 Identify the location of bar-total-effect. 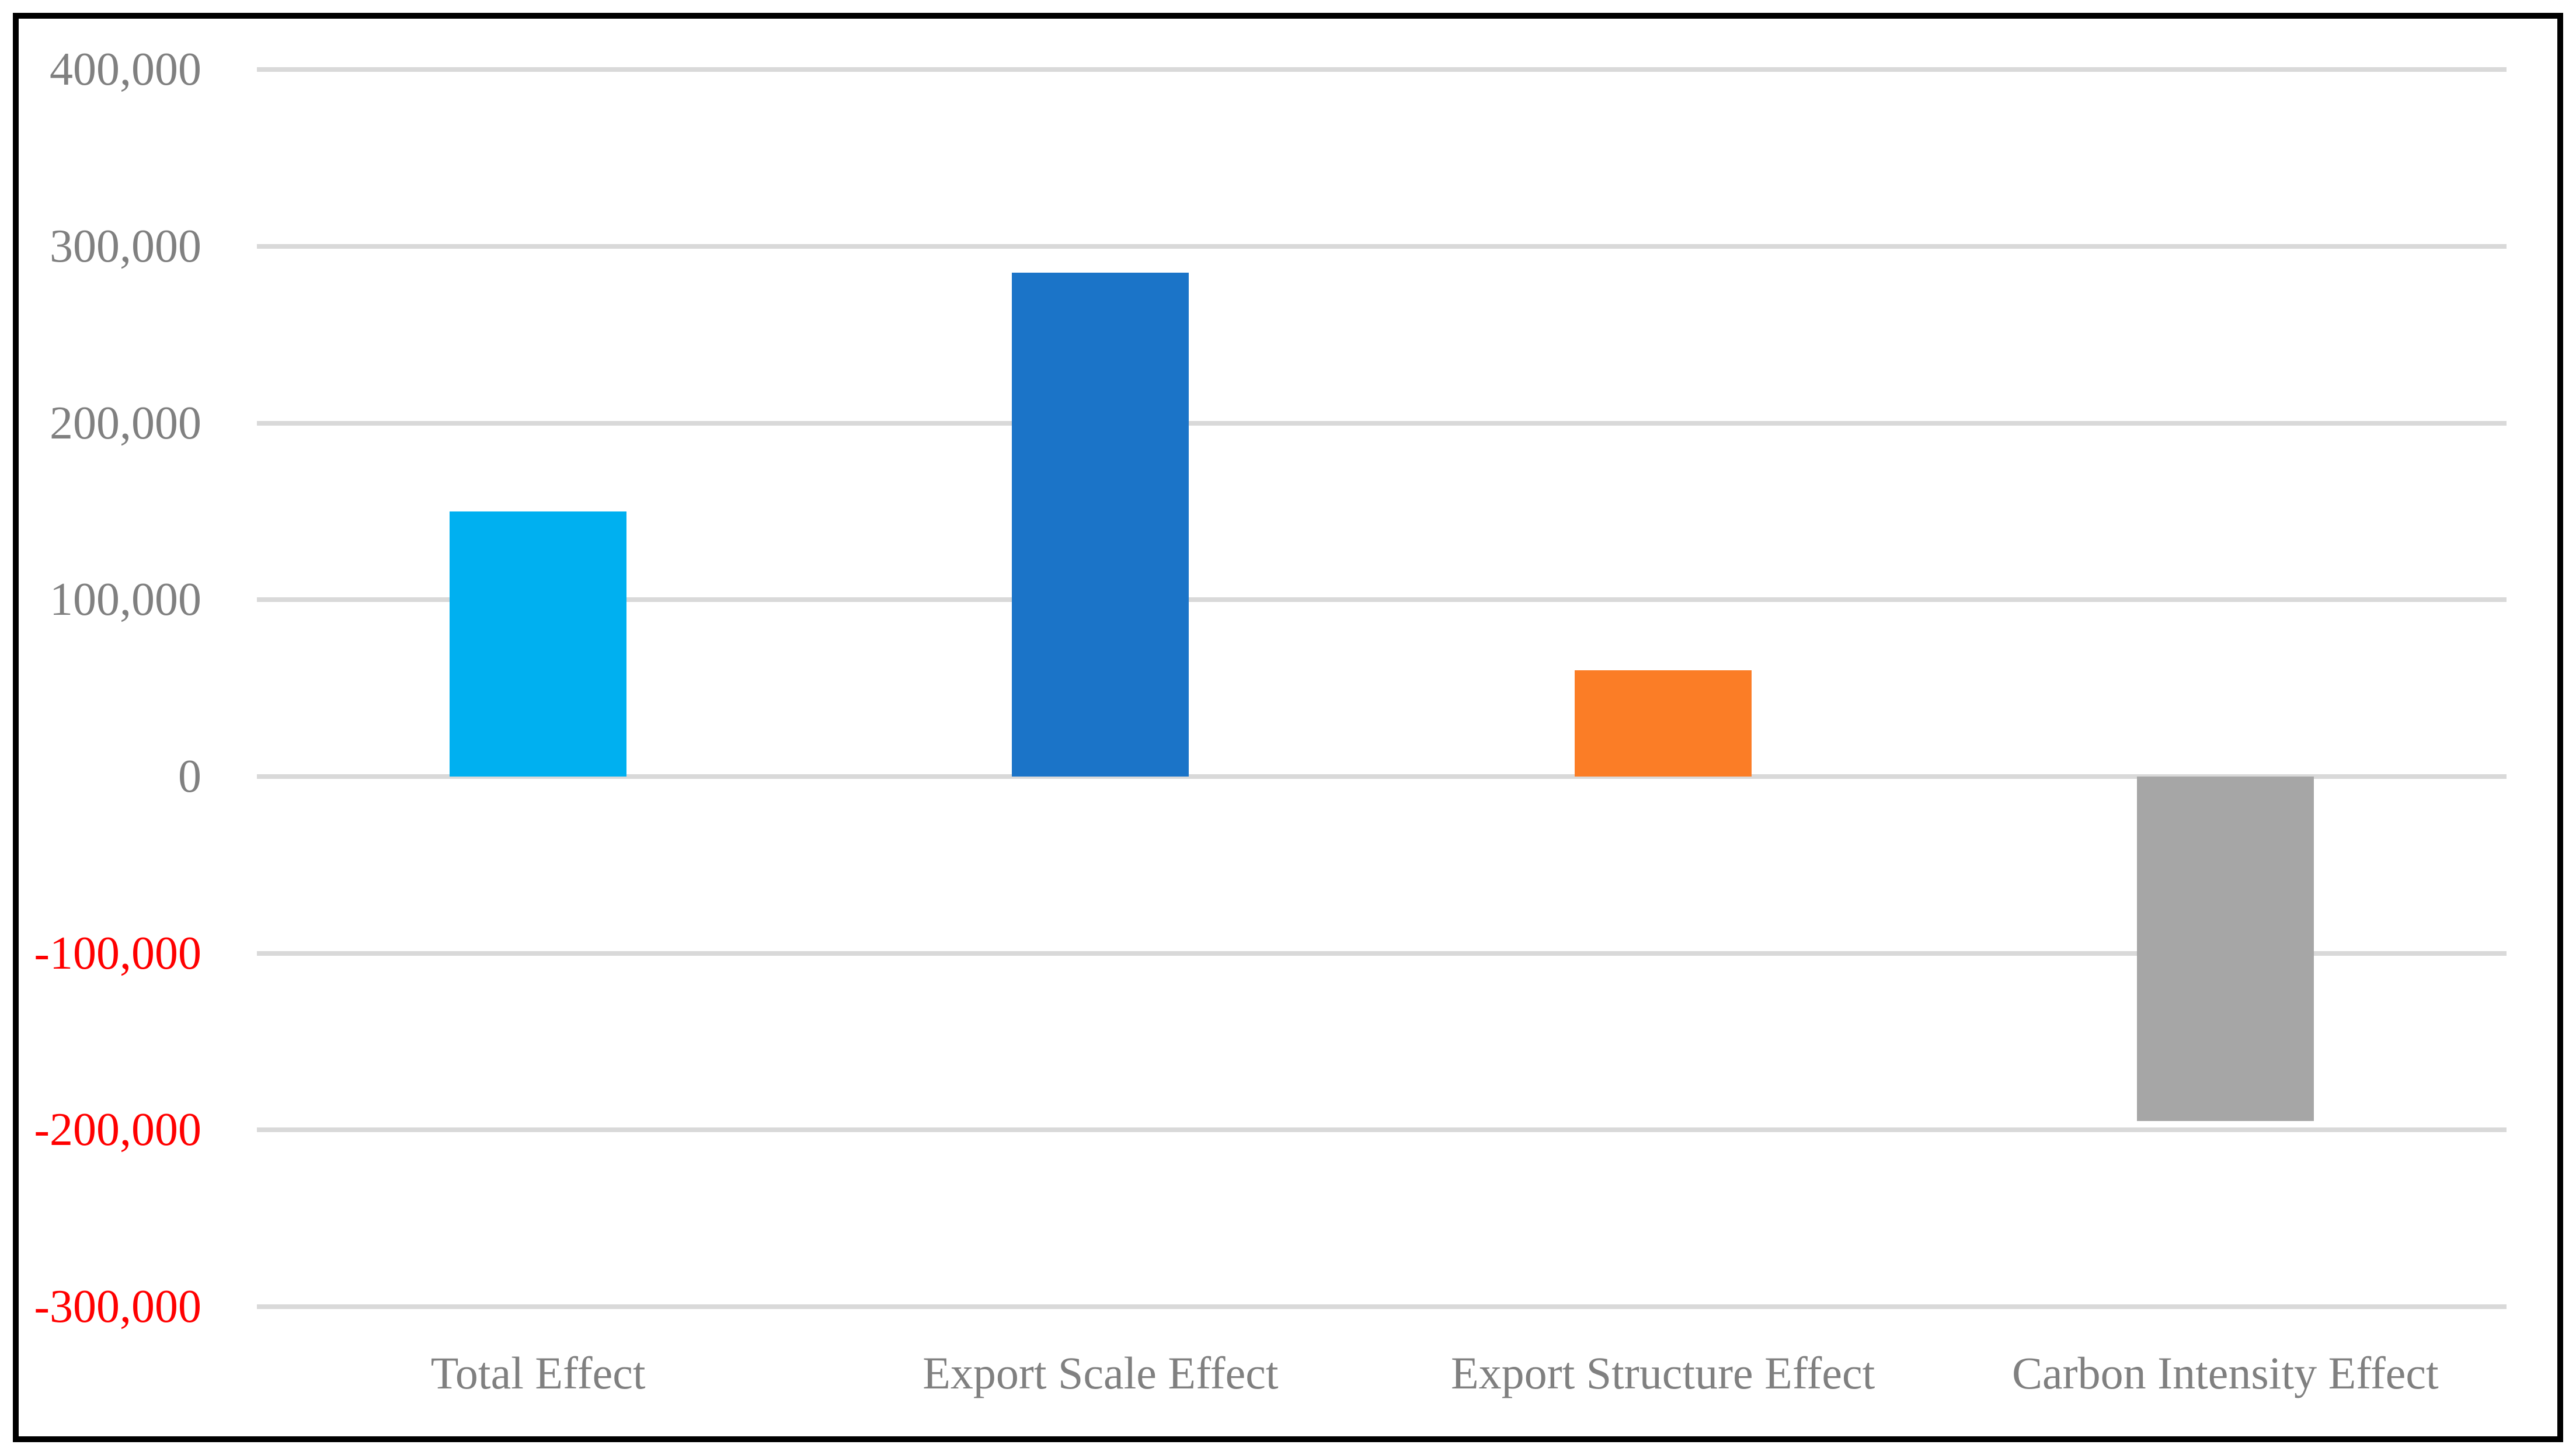
(538, 644).